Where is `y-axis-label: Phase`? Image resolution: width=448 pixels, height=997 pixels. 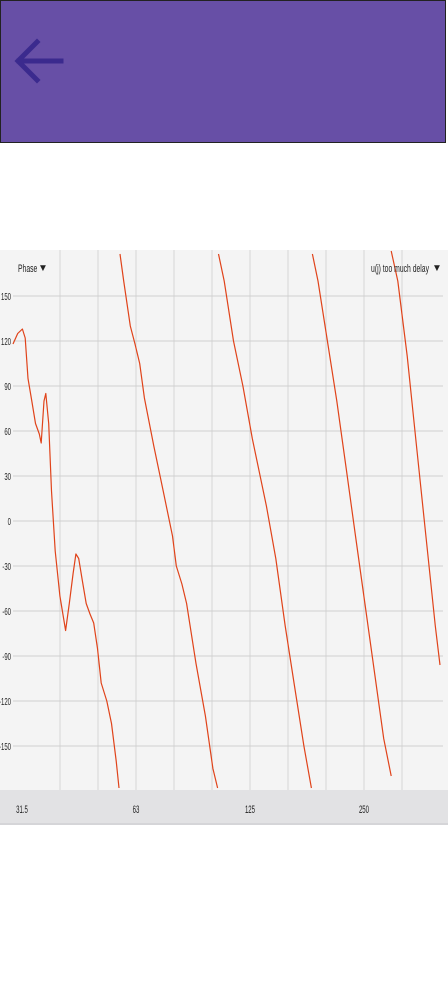
y-axis-label: Phase is located at coordinates (27, 268).